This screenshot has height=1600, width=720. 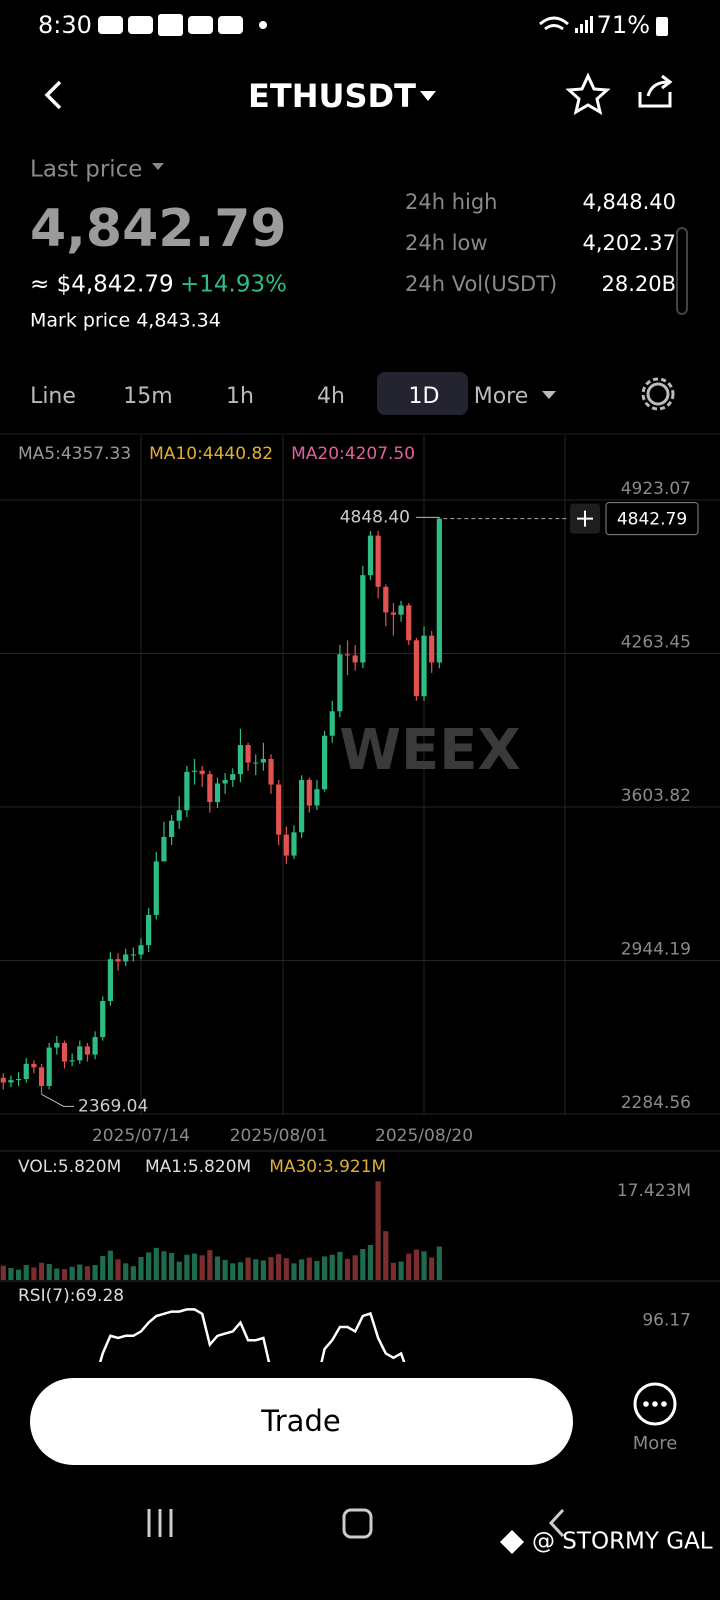 I want to click on trade-button, so click(x=301, y=1421).